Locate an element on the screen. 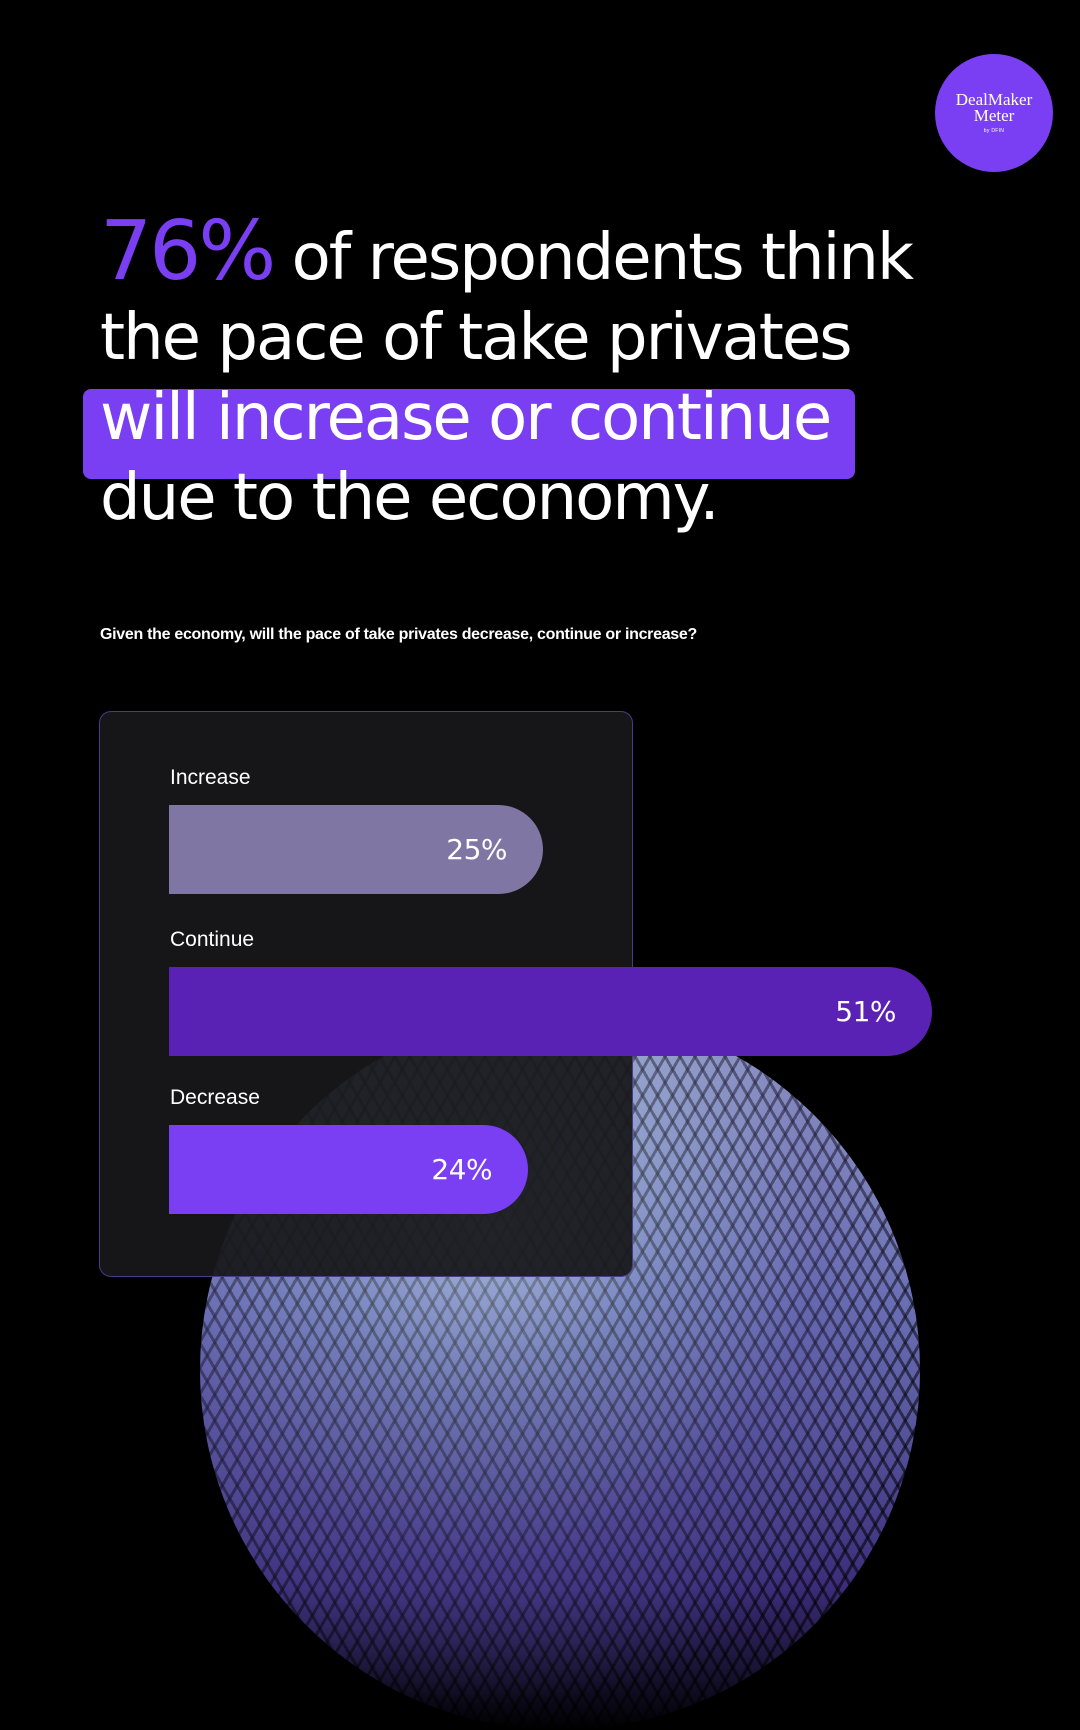 The height and width of the screenshot is (1730, 1080). logo-line-1: DealMaker is located at coordinates (994, 99).